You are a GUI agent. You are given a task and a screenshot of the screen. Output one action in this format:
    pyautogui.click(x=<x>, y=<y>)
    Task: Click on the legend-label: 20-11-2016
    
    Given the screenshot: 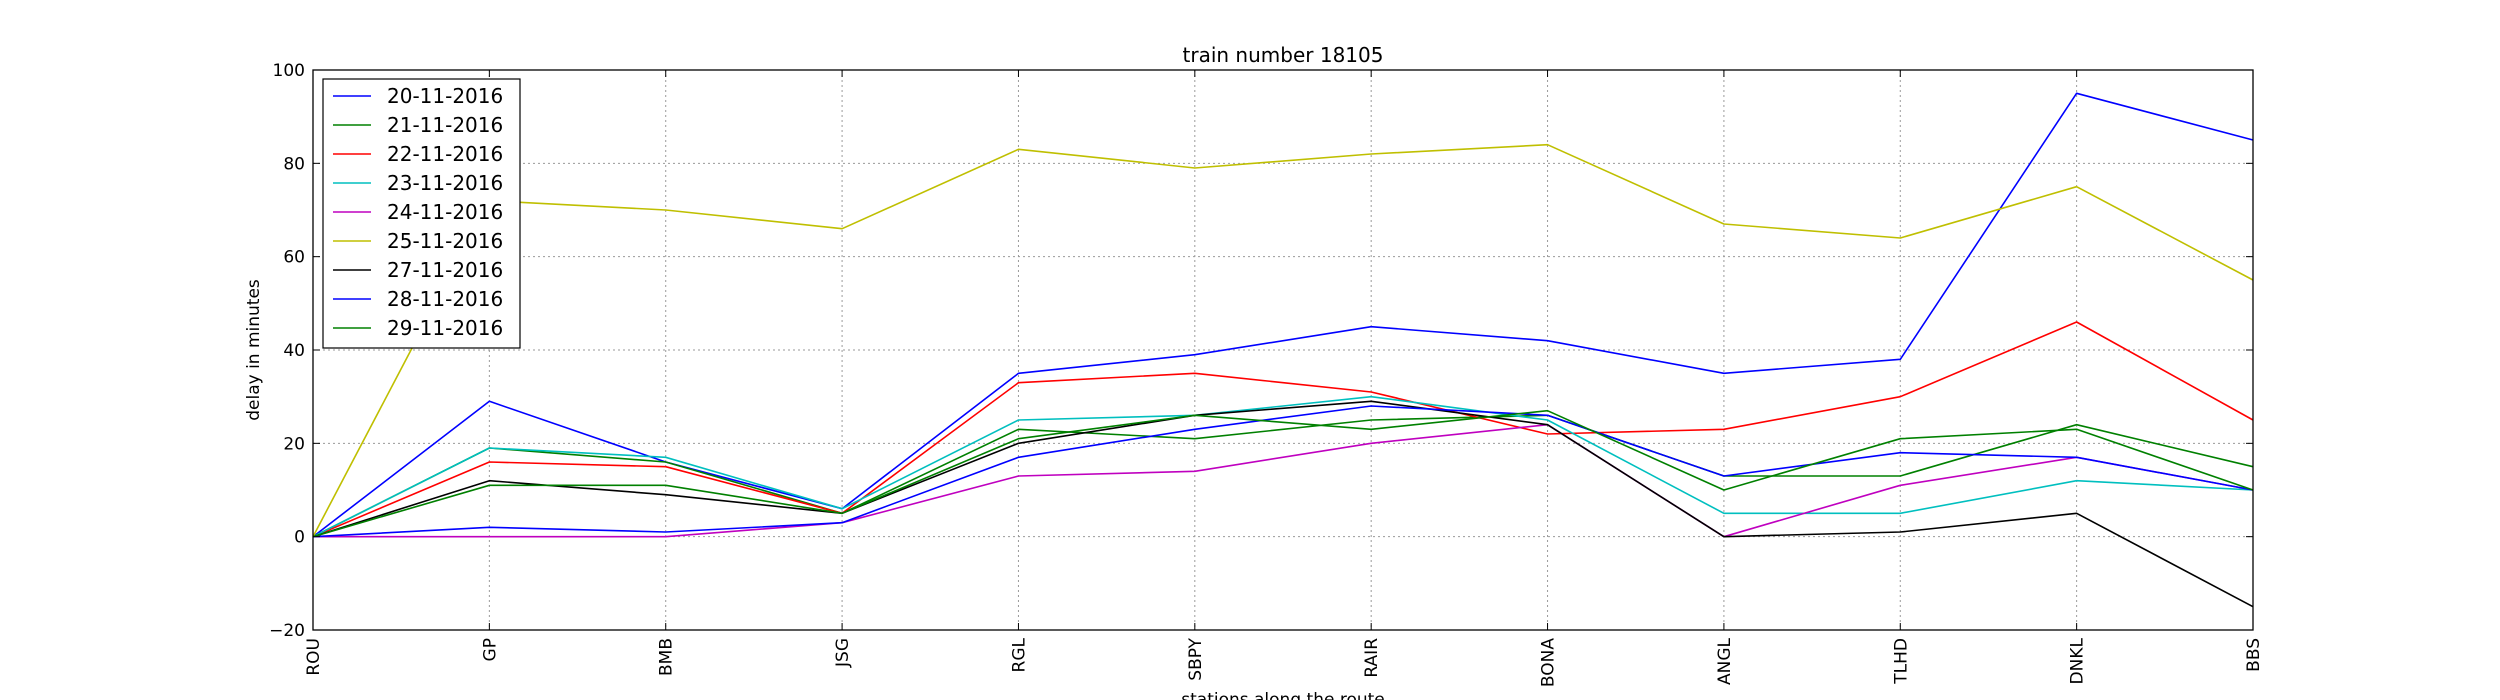 What is the action you would take?
    pyautogui.click(x=445, y=96)
    